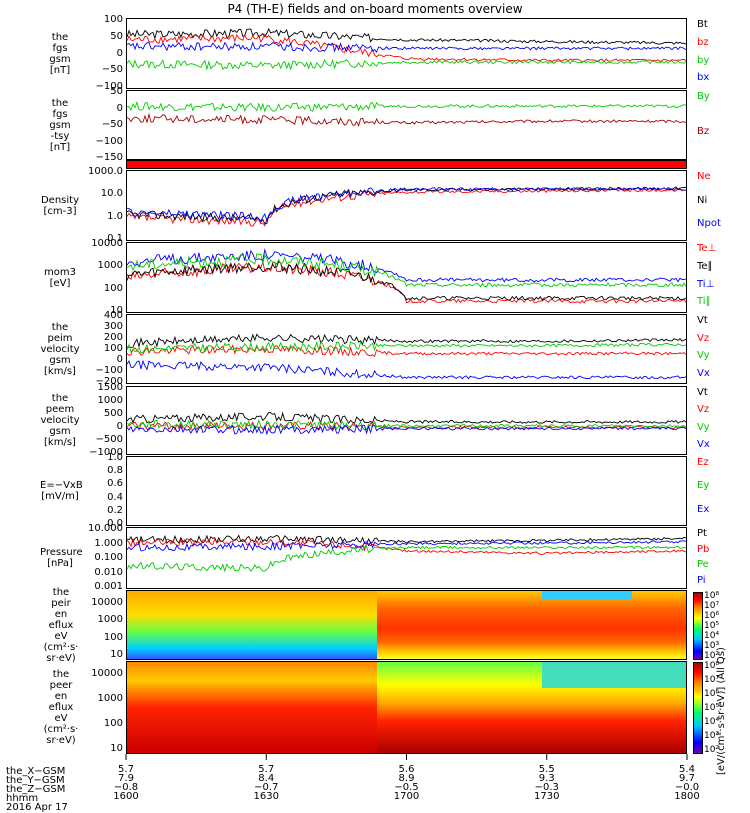 The width and height of the screenshot is (750, 813). I want to click on y-tick-label: −50, so click(112, 124).